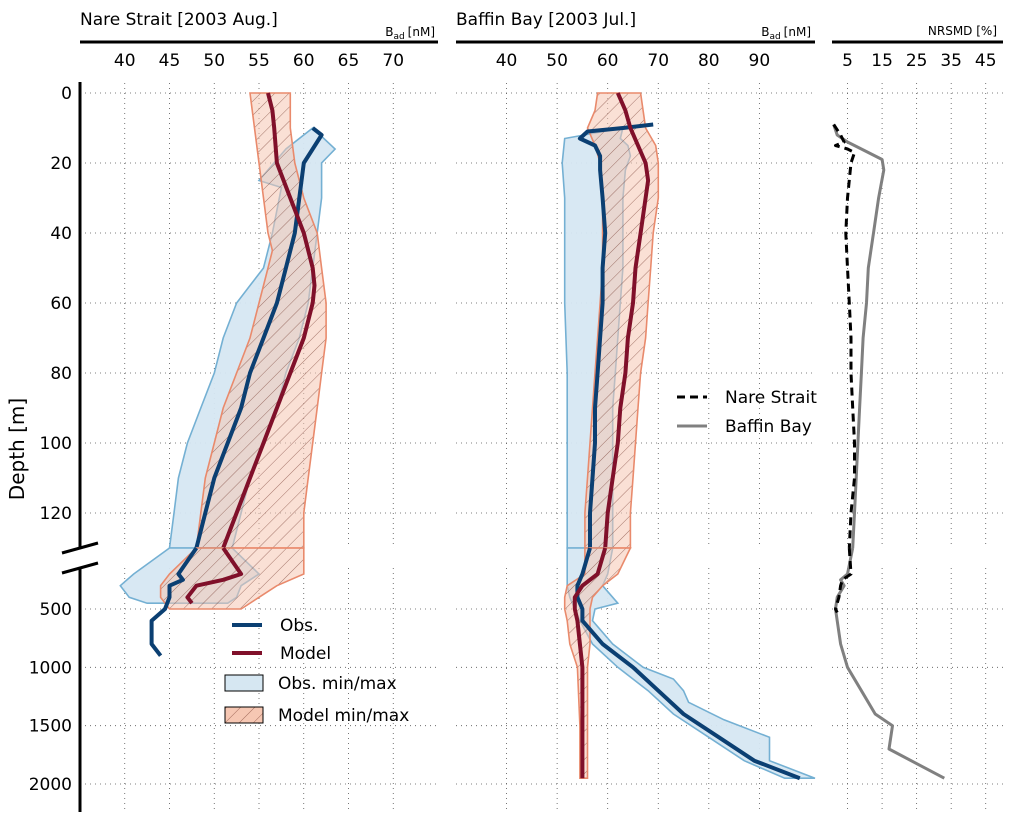 The width and height of the screenshot is (1012, 822). What do you see at coordinates (66, 94) in the screenshot?
I see `y-tick-label: 0` at bounding box center [66, 94].